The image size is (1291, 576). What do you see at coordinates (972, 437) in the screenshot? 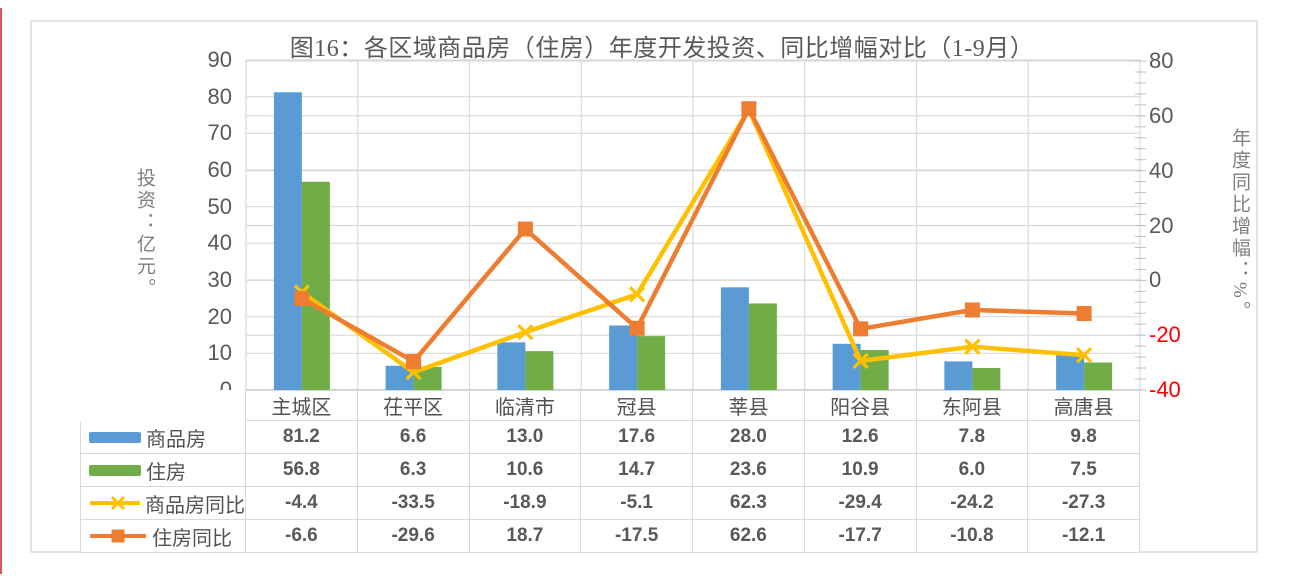
I see `table-value-cell: 7.8` at bounding box center [972, 437].